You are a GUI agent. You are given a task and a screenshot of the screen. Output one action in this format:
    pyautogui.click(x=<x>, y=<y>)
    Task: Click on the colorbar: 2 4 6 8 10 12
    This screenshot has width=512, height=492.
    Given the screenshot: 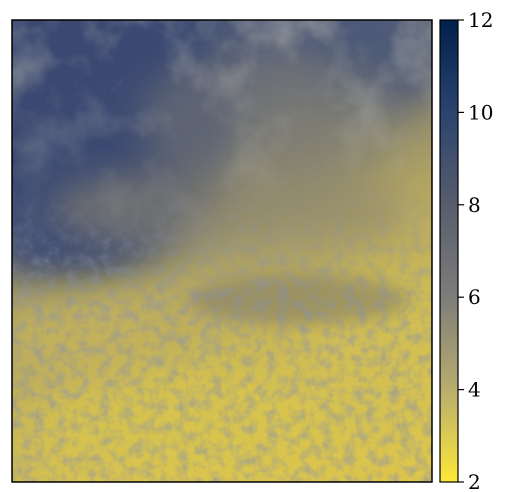 What is the action you would take?
    pyautogui.click(x=466, y=250)
    